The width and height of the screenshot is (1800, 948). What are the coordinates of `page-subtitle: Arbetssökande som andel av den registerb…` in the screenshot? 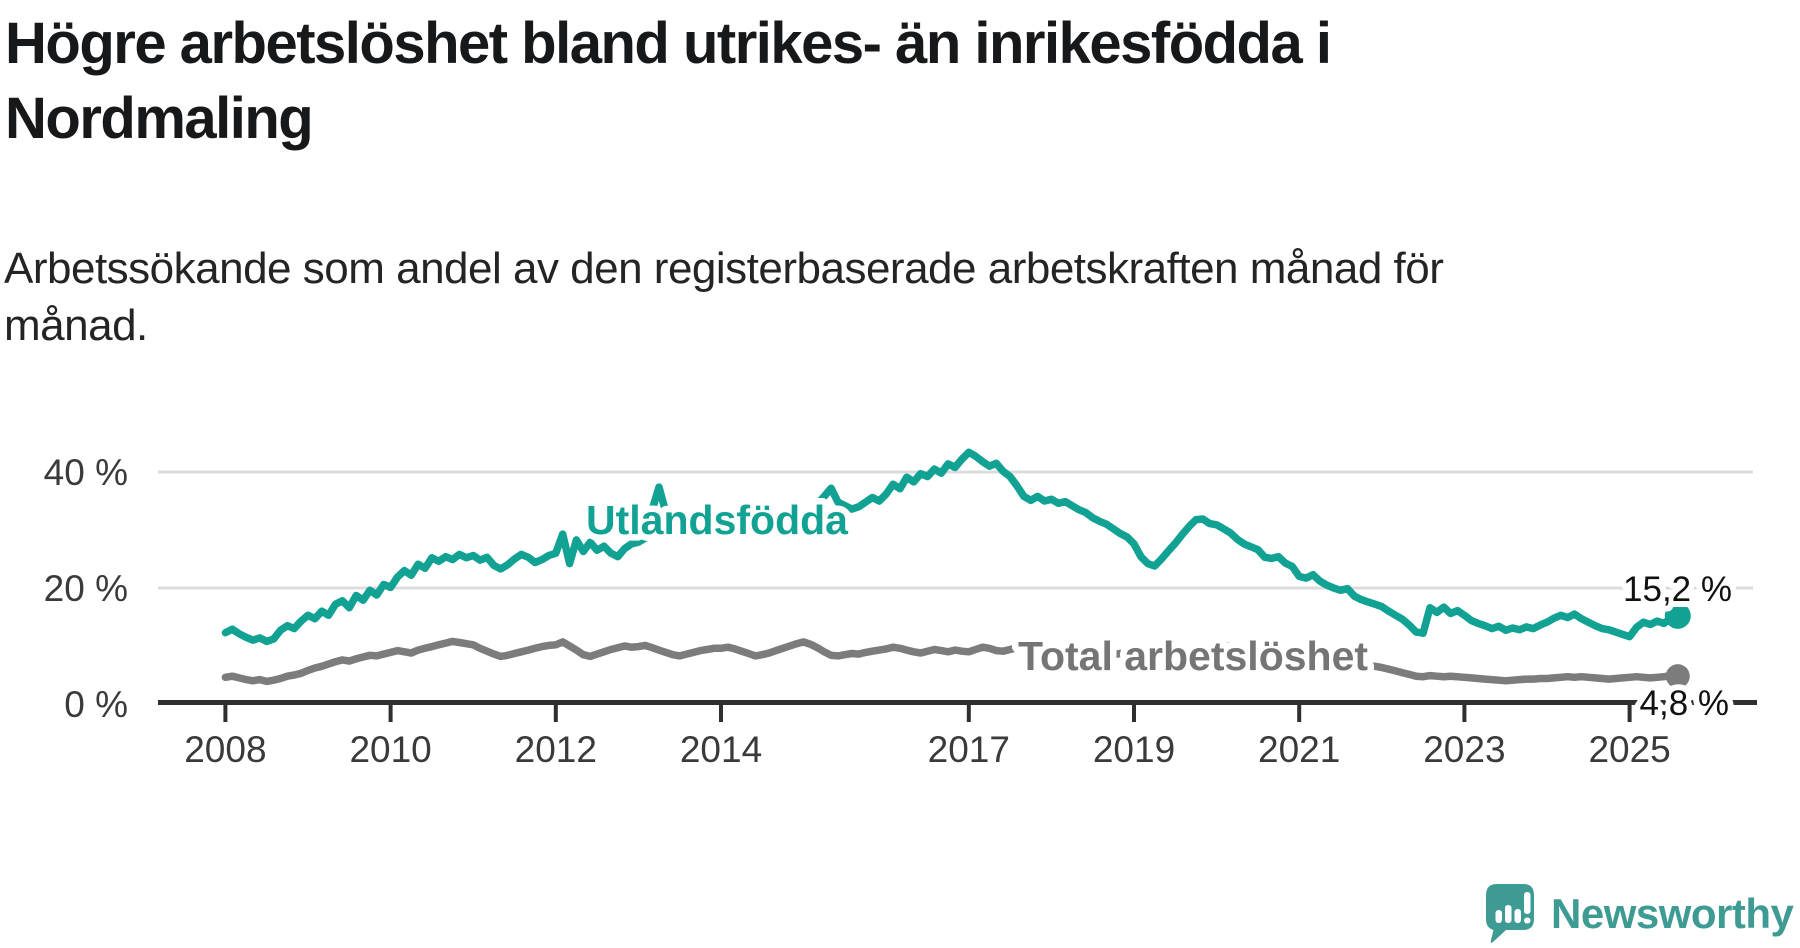 It's located at (724, 297).